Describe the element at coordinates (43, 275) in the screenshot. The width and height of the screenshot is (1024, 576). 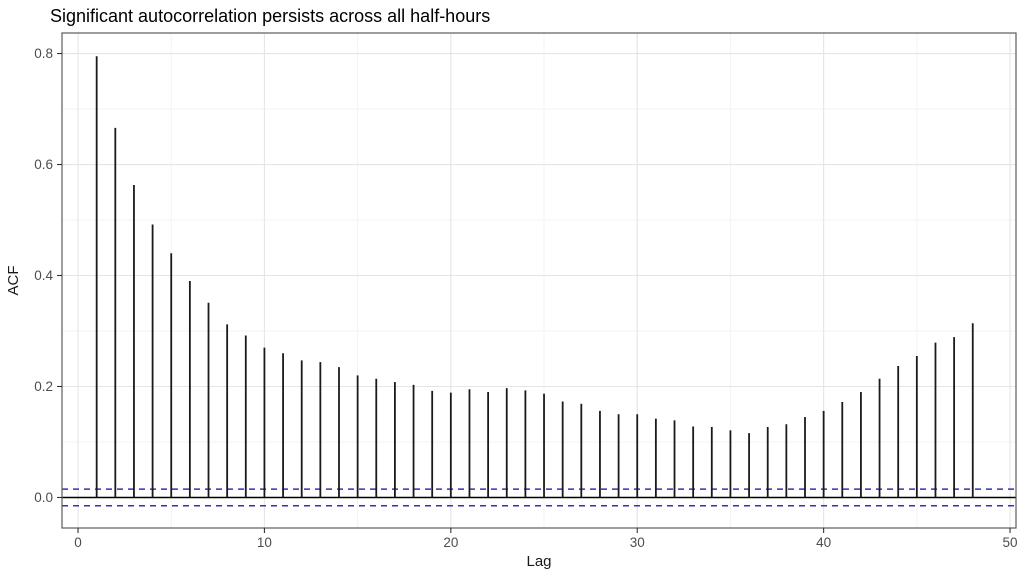
I see `y-tick-label: 0.4` at that location.